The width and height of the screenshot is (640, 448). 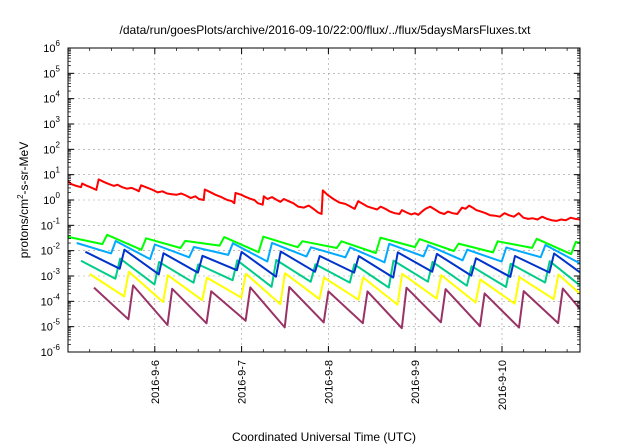 I want to click on x-tick-label: 2016-9-6, so click(x=156, y=382).